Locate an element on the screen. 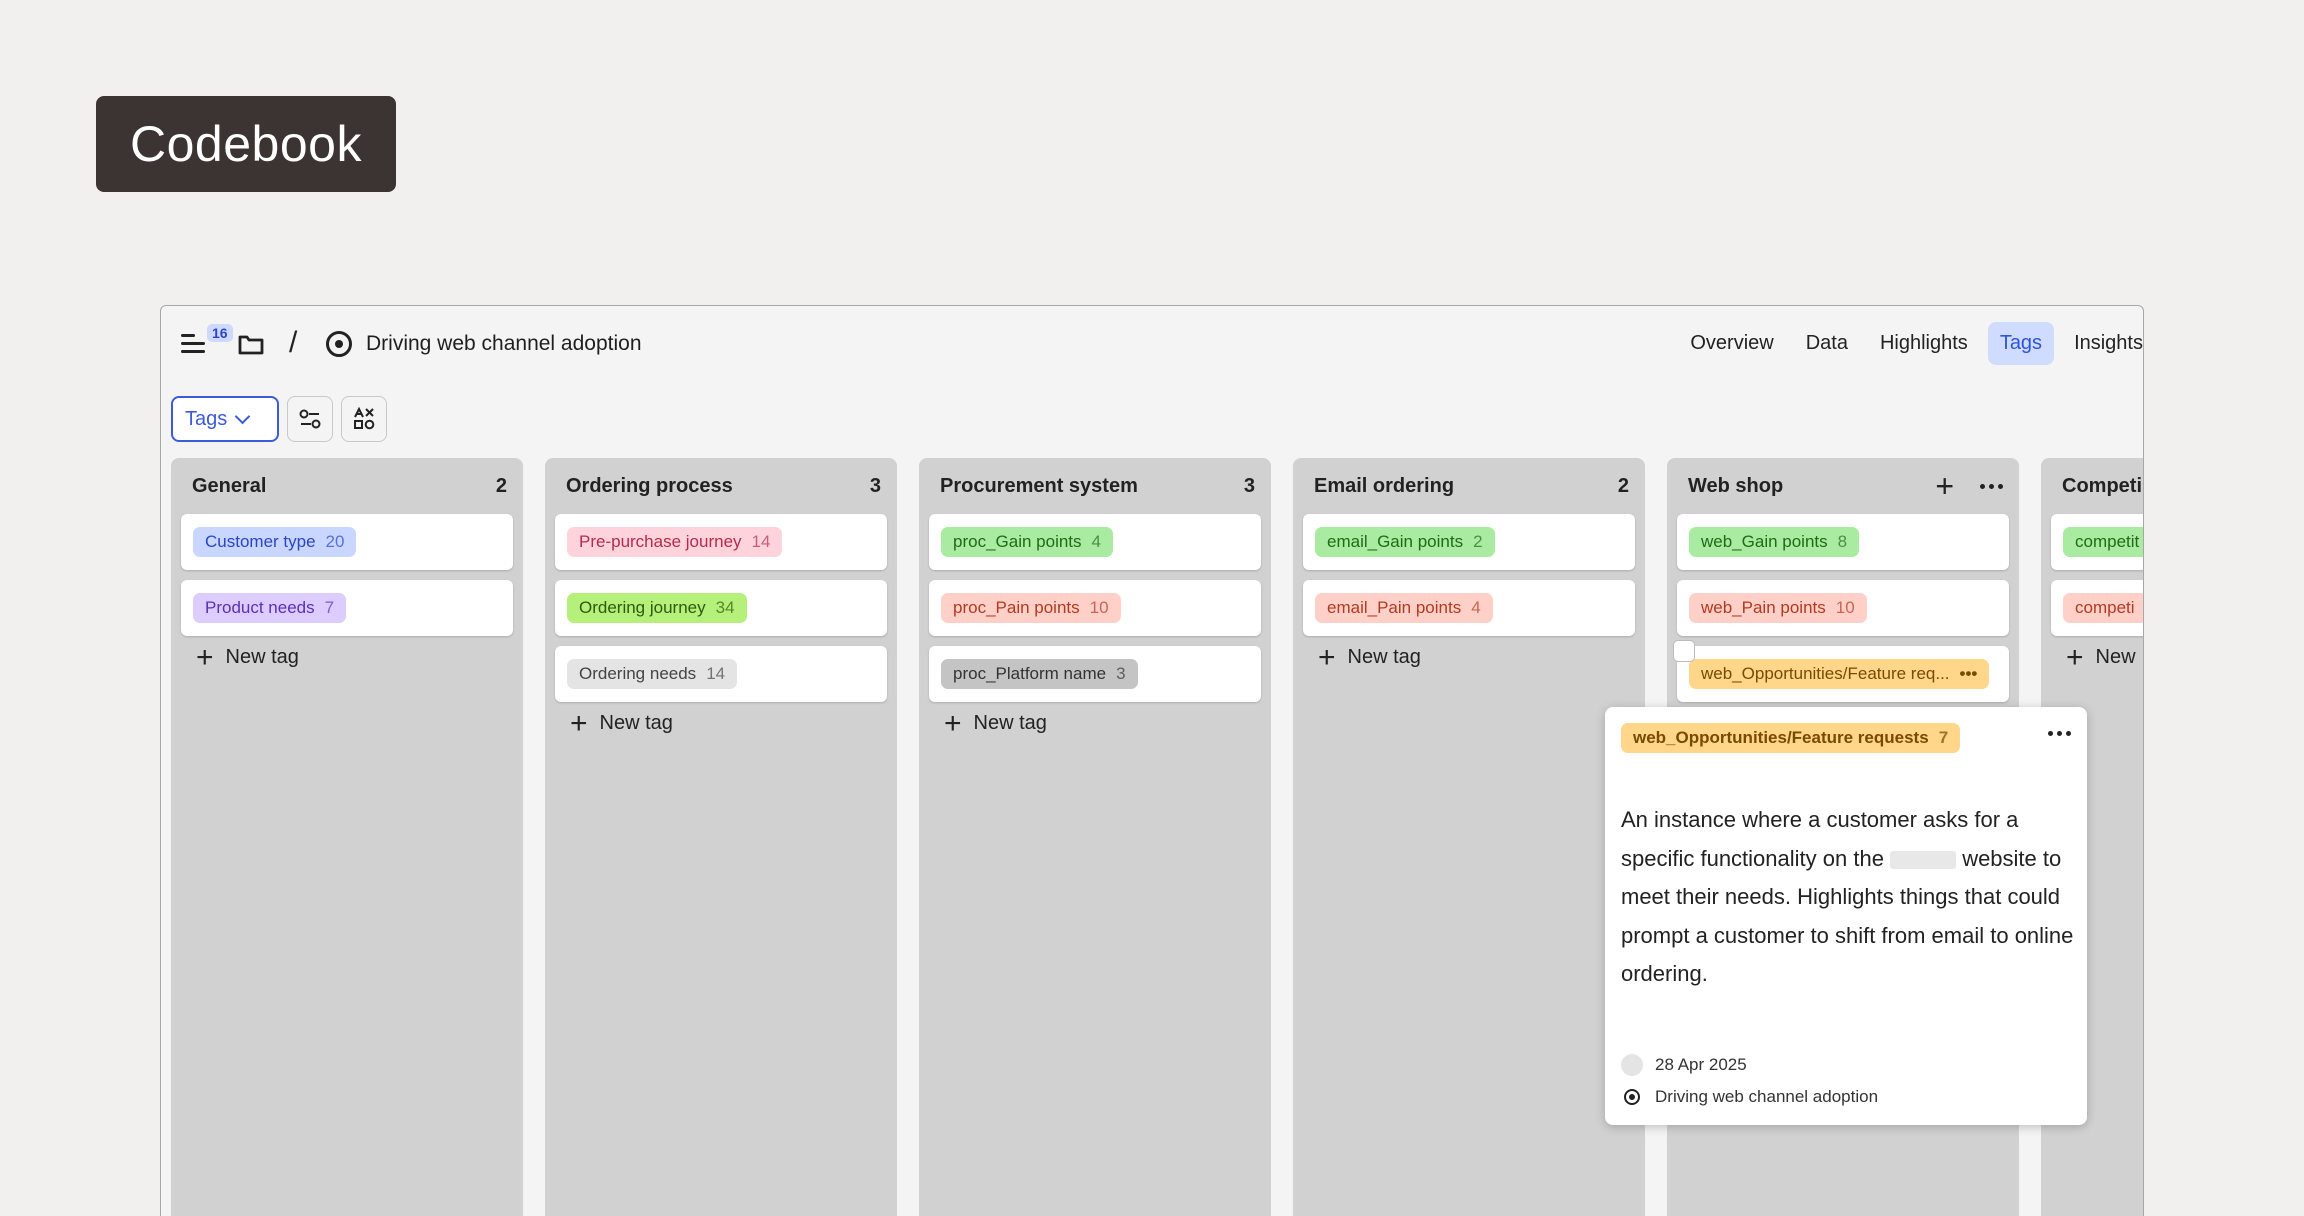  tag-card: email_Gain points 2 is located at coordinates (1469, 542).